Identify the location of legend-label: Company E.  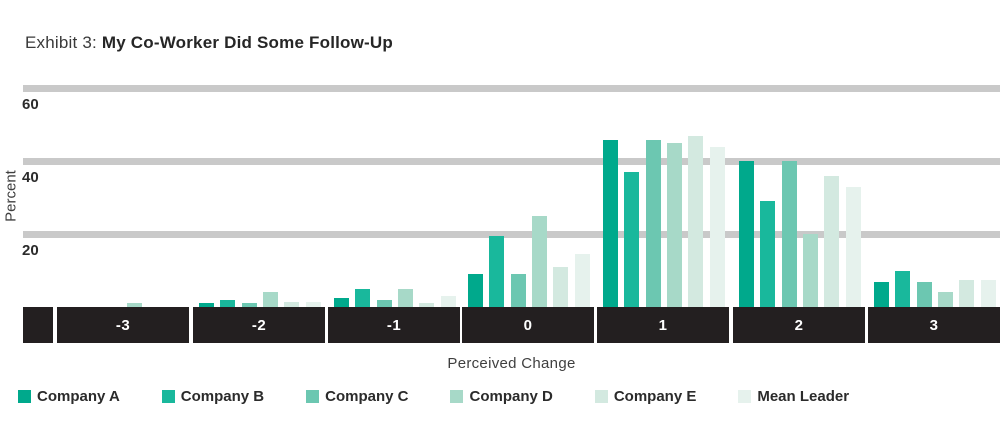
(655, 396).